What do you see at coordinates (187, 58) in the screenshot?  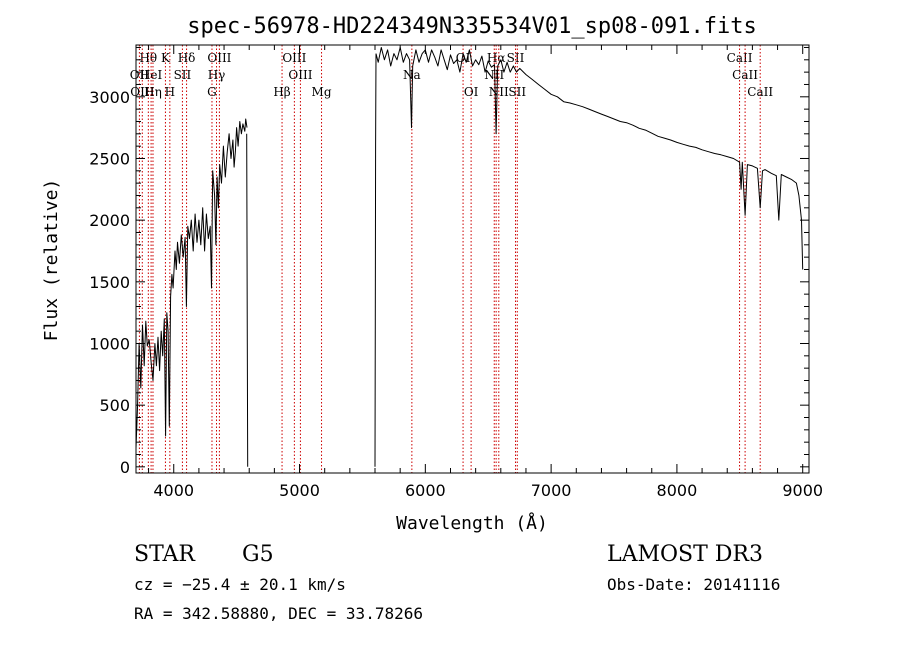 I see `line-label: Hδ` at bounding box center [187, 58].